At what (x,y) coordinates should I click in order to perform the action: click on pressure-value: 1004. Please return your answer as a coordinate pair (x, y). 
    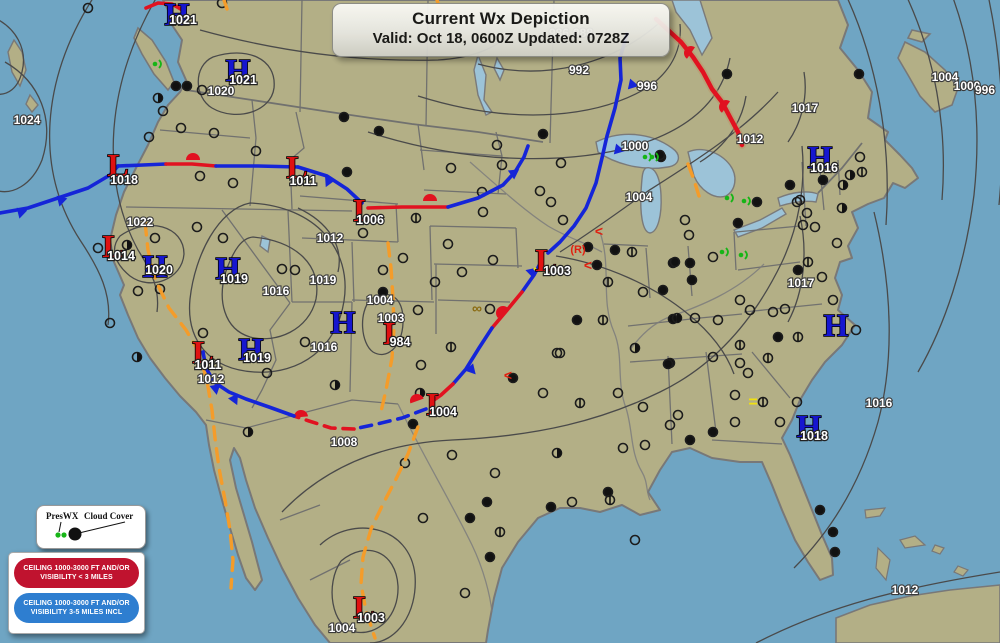
    Looking at the image, I should click on (443, 412).